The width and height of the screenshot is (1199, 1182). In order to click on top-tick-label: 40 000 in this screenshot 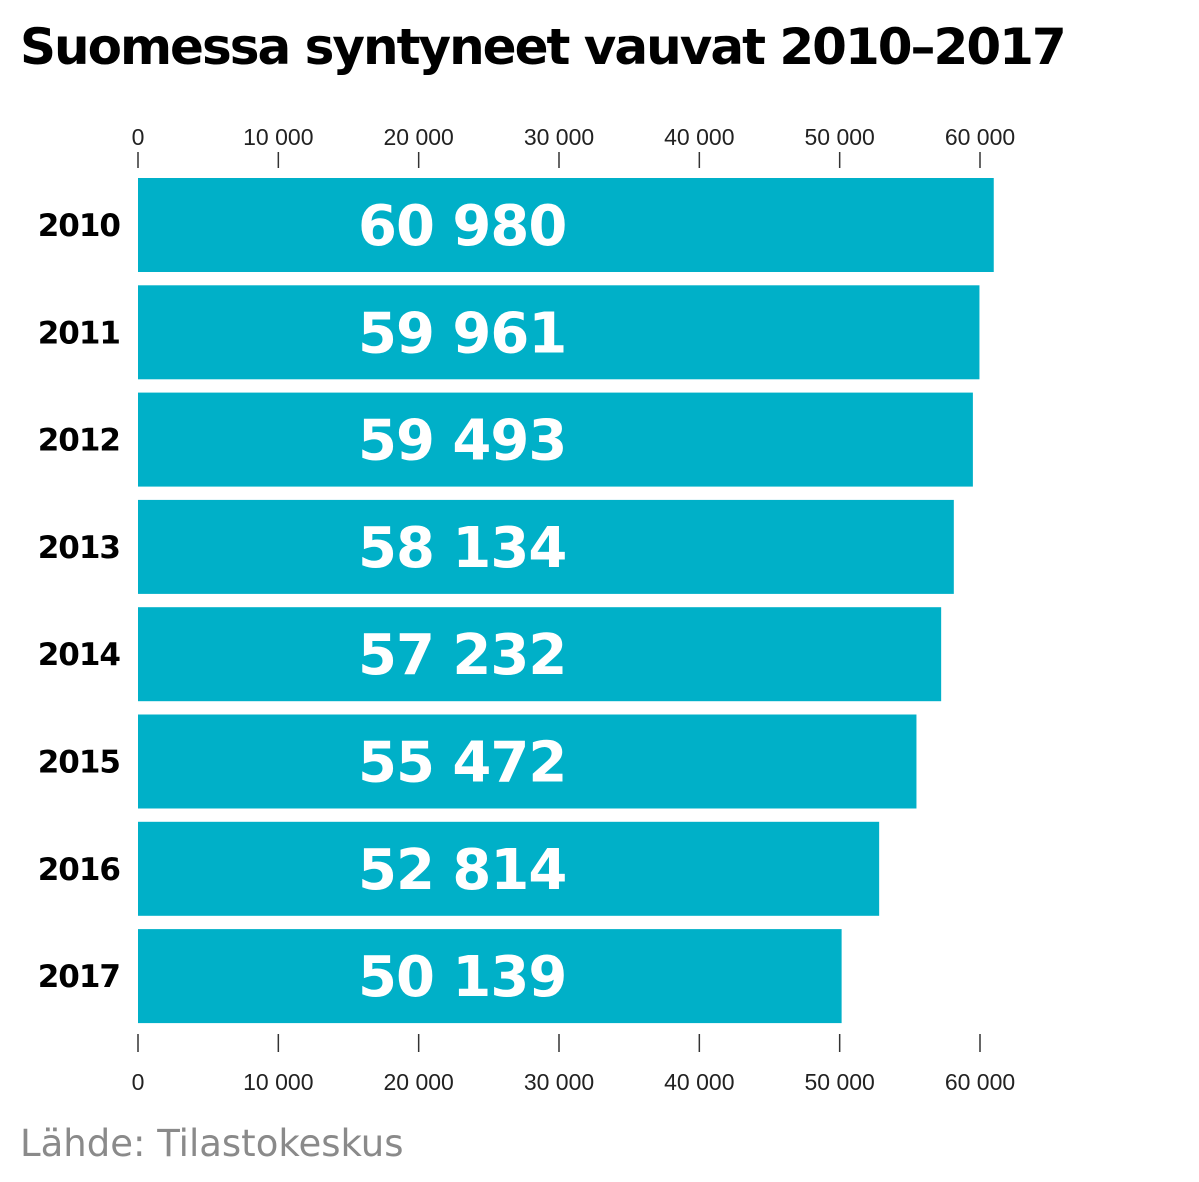, I will do `click(699, 137)`.